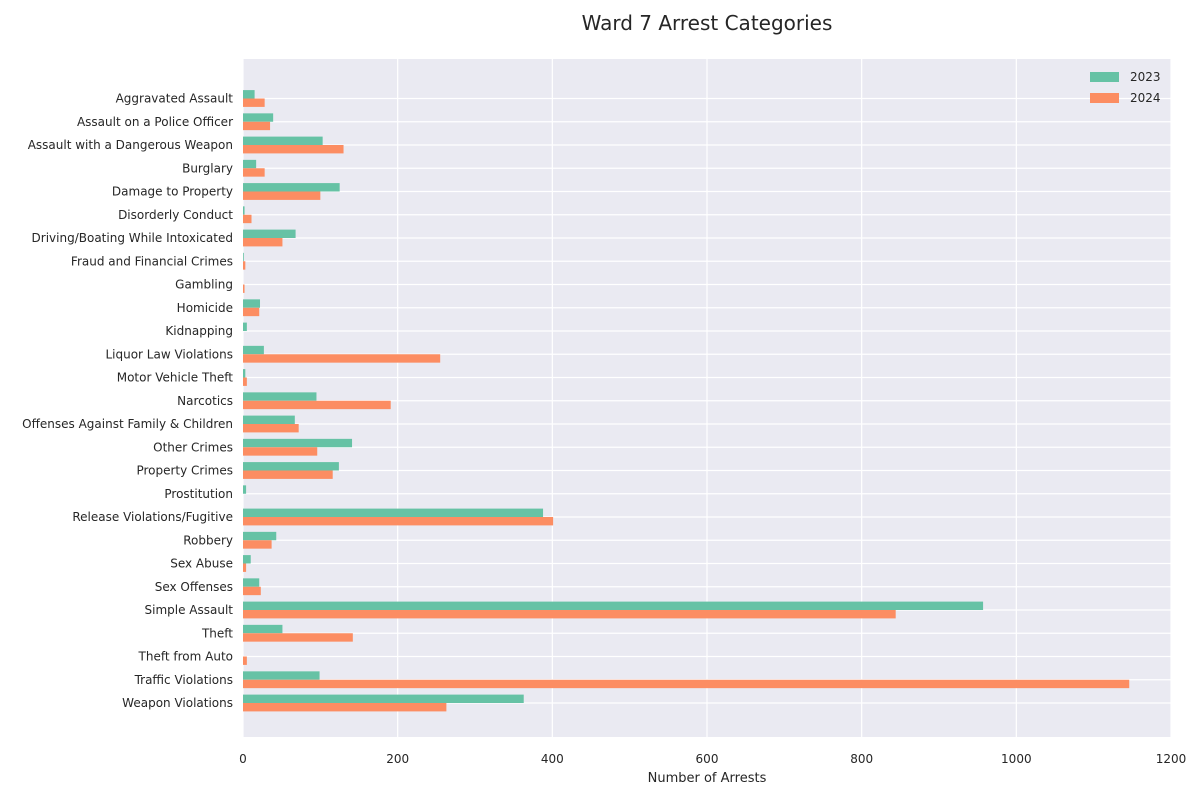  I want to click on category-label: Assault on a Police Officer, so click(155, 122).